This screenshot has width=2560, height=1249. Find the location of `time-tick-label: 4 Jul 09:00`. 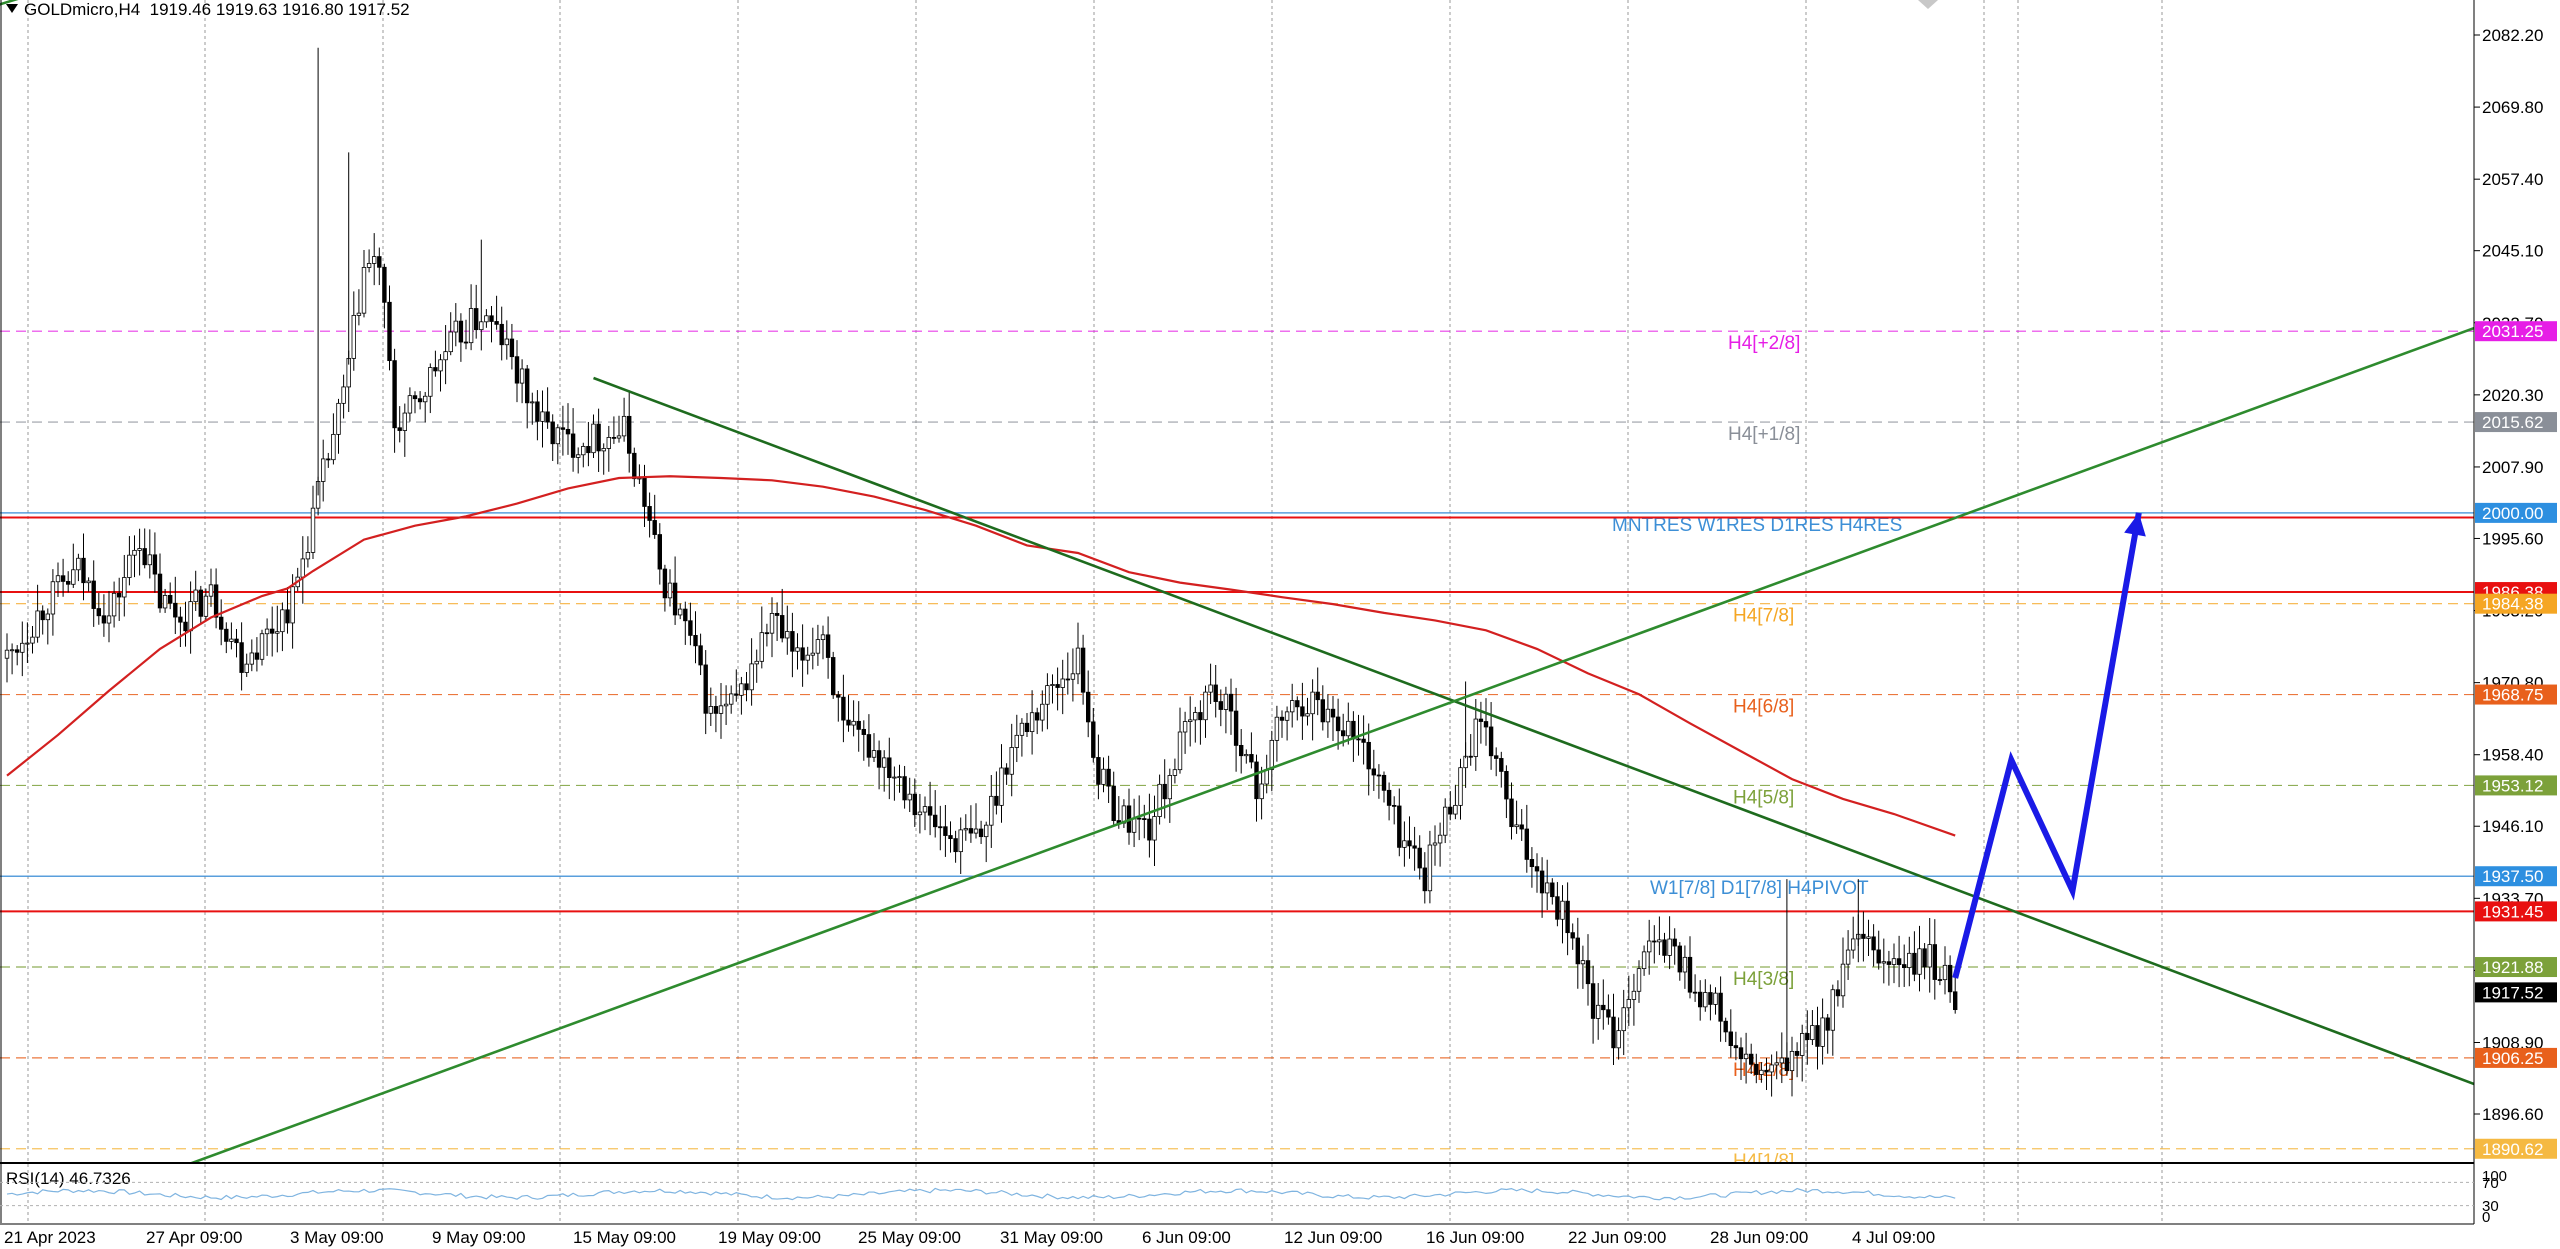

time-tick-label: 4 Jul 09:00 is located at coordinates (1893, 1237).